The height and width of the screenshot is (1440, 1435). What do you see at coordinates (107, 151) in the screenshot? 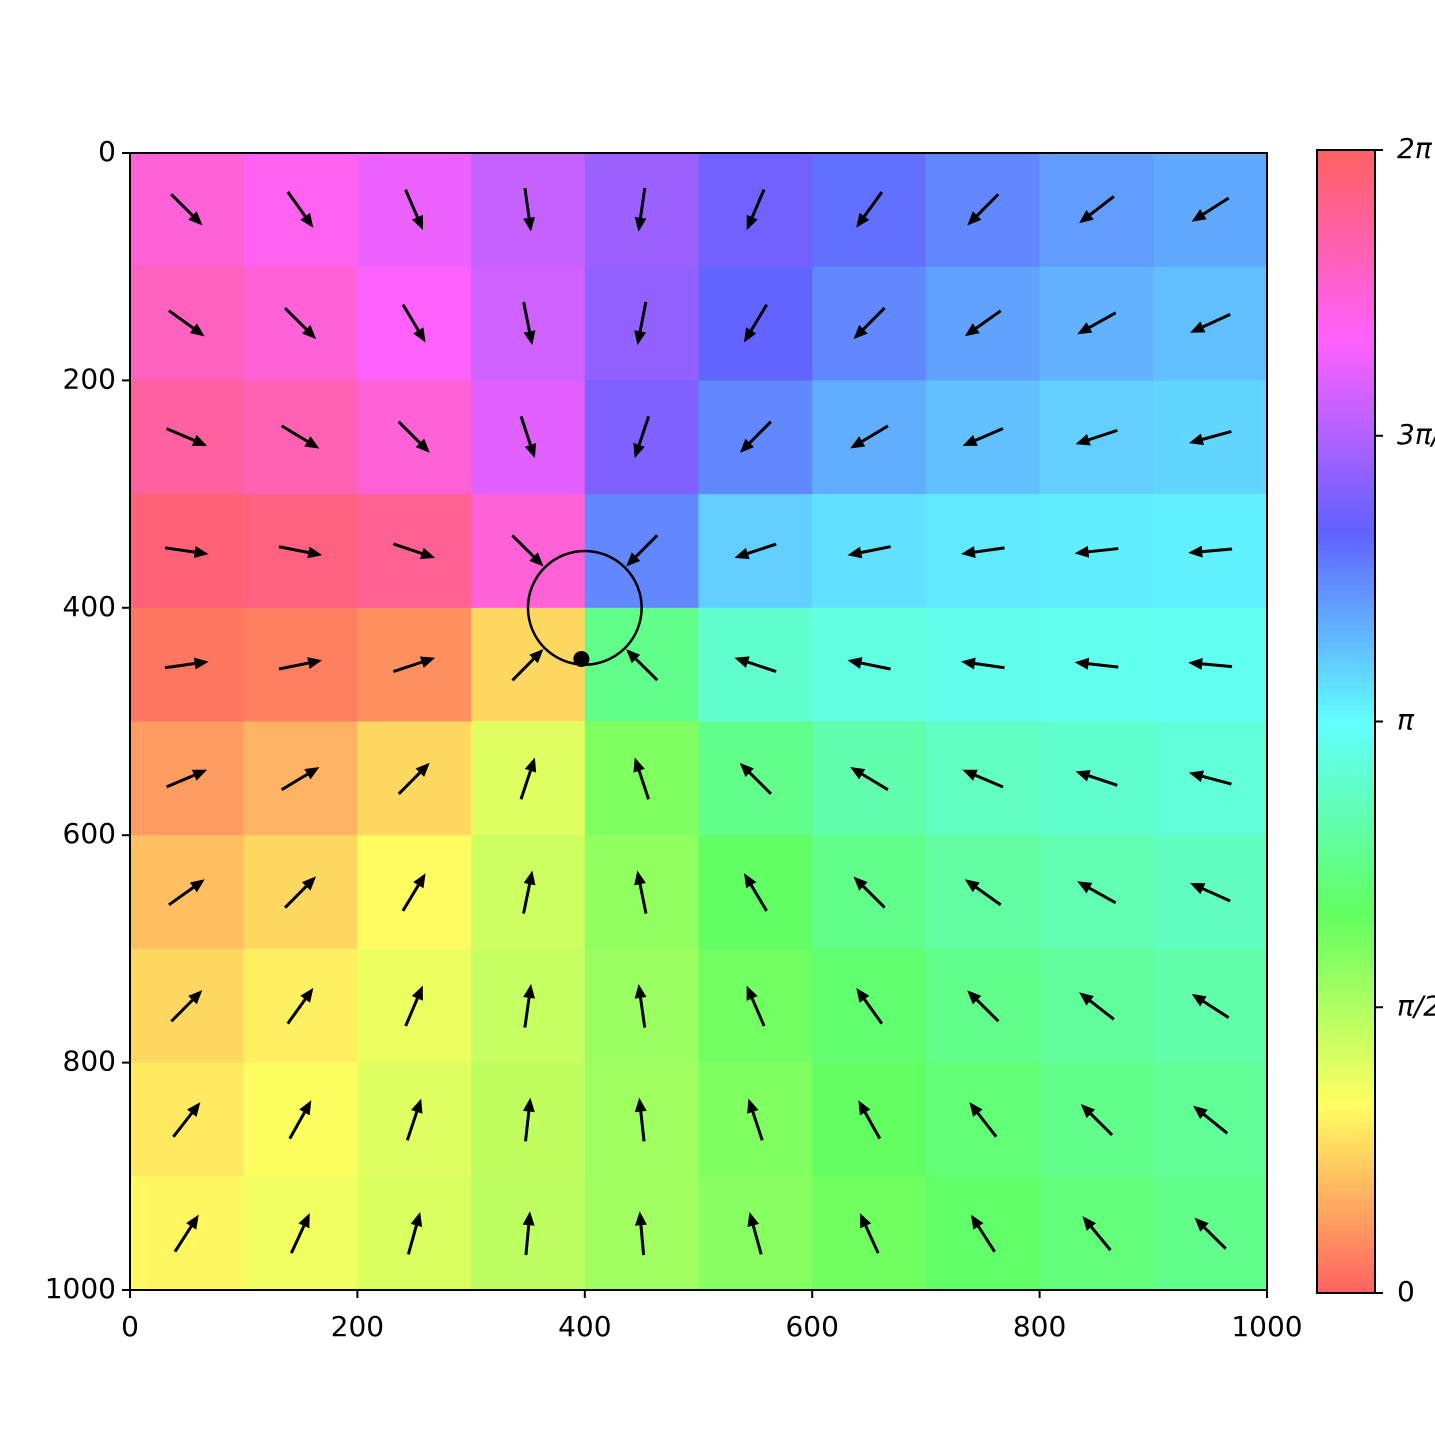
I see `y-tick-label: 0` at bounding box center [107, 151].